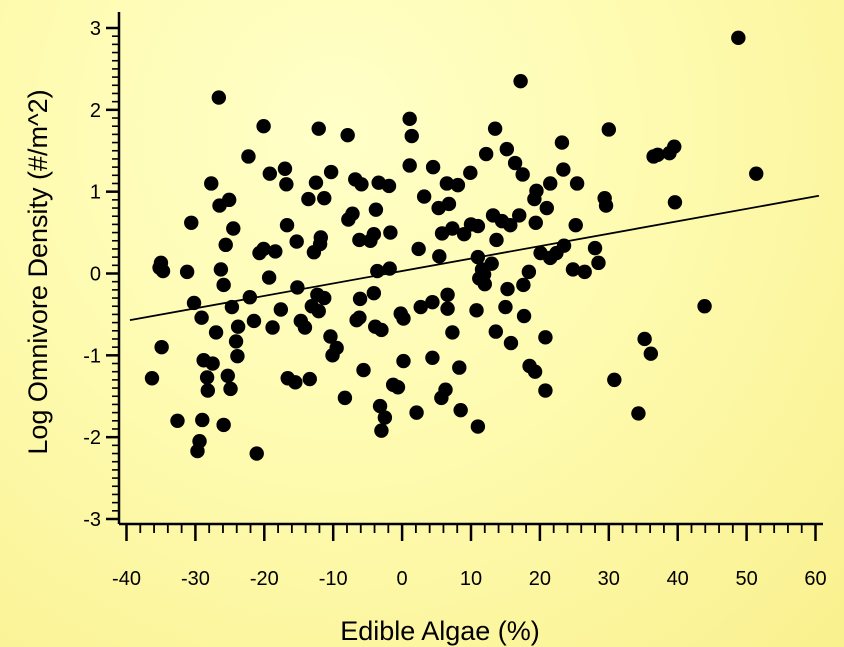  Describe the element at coordinates (95, 111) in the screenshot. I see `y-tick-label: 2` at that location.